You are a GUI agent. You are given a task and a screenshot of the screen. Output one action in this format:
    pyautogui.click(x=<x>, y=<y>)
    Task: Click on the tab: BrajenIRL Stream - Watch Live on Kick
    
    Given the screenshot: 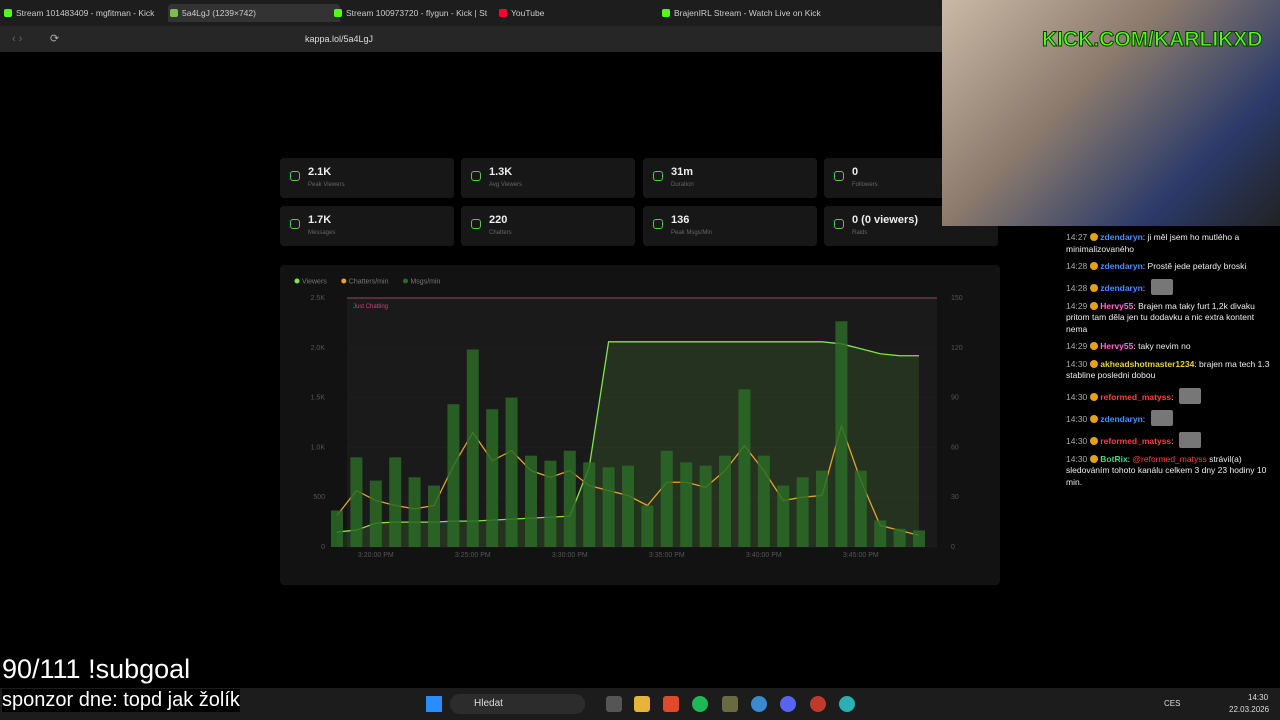 What is the action you would take?
    pyautogui.click(x=744, y=13)
    